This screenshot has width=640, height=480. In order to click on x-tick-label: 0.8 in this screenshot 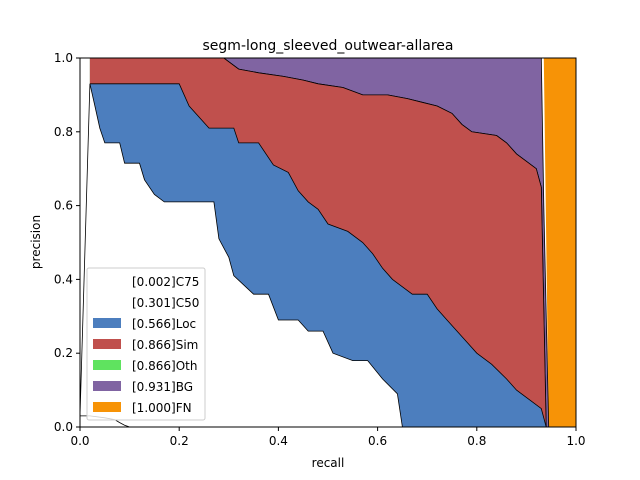, I will do `click(476, 441)`.